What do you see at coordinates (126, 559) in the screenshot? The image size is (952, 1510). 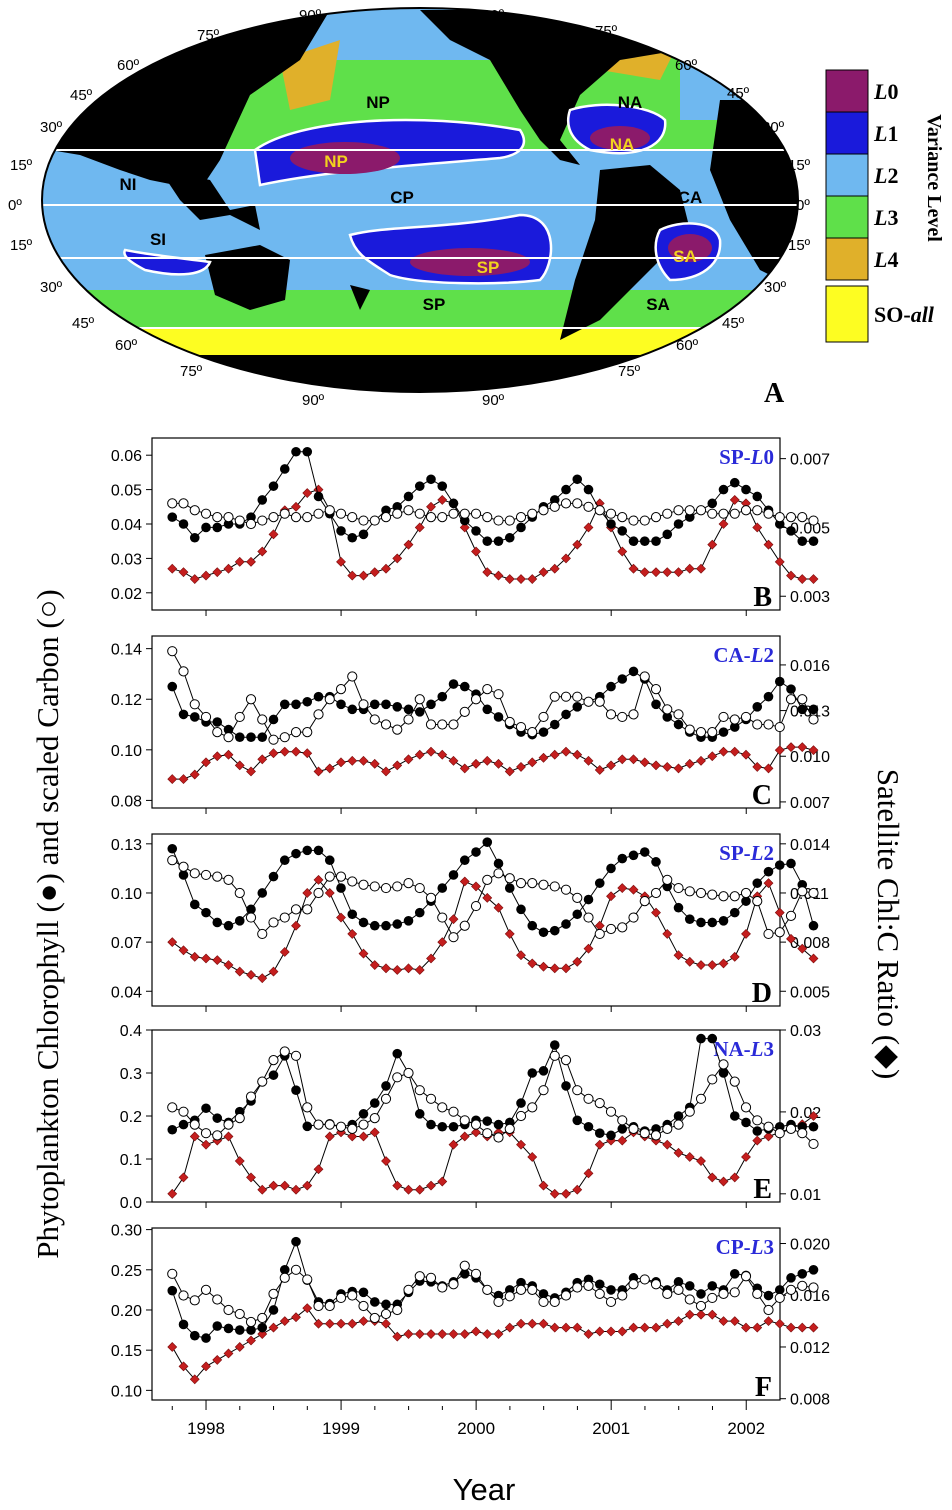 I see `y-tick-label: 0.03` at bounding box center [126, 559].